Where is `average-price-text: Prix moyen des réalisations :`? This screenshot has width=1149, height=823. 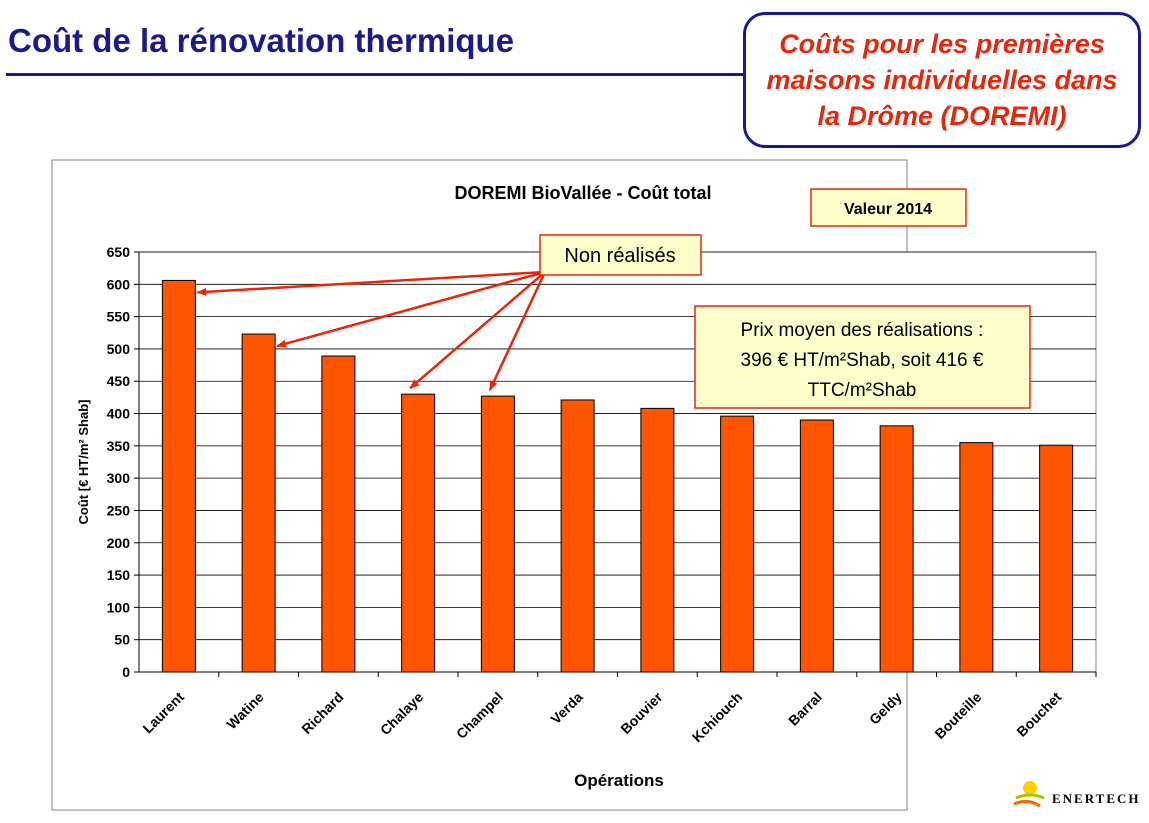 average-price-text: Prix moyen des réalisations : is located at coordinates (862, 330).